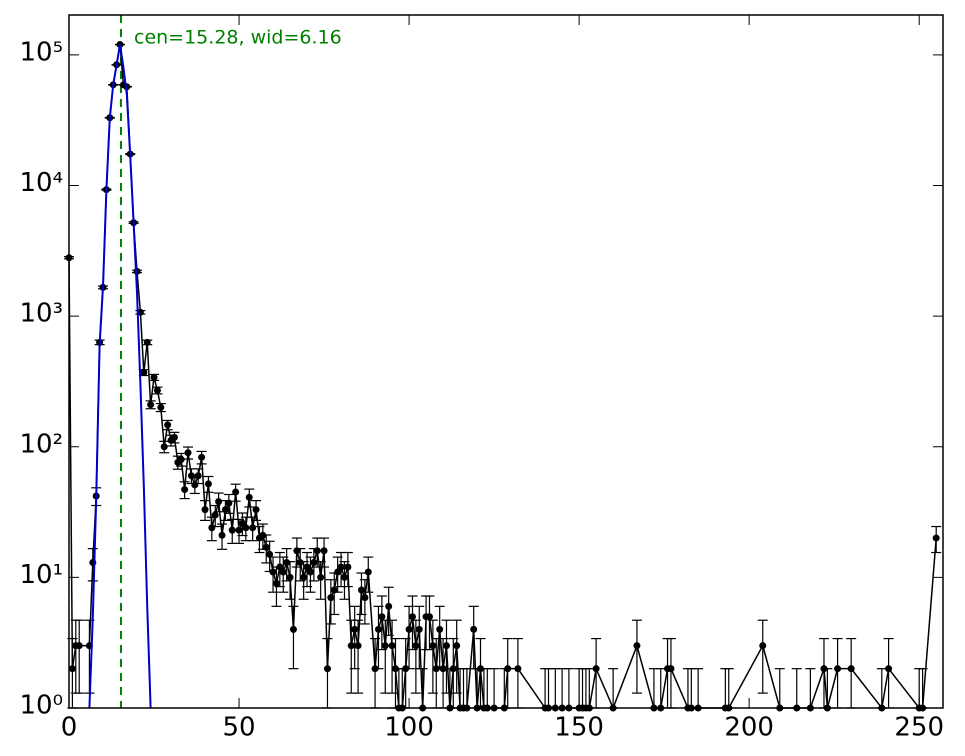 The image size is (965, 756). Describe the element at coordinates (41, 444) in the screenshot. I see `y-tick-label: 10²` at that location.